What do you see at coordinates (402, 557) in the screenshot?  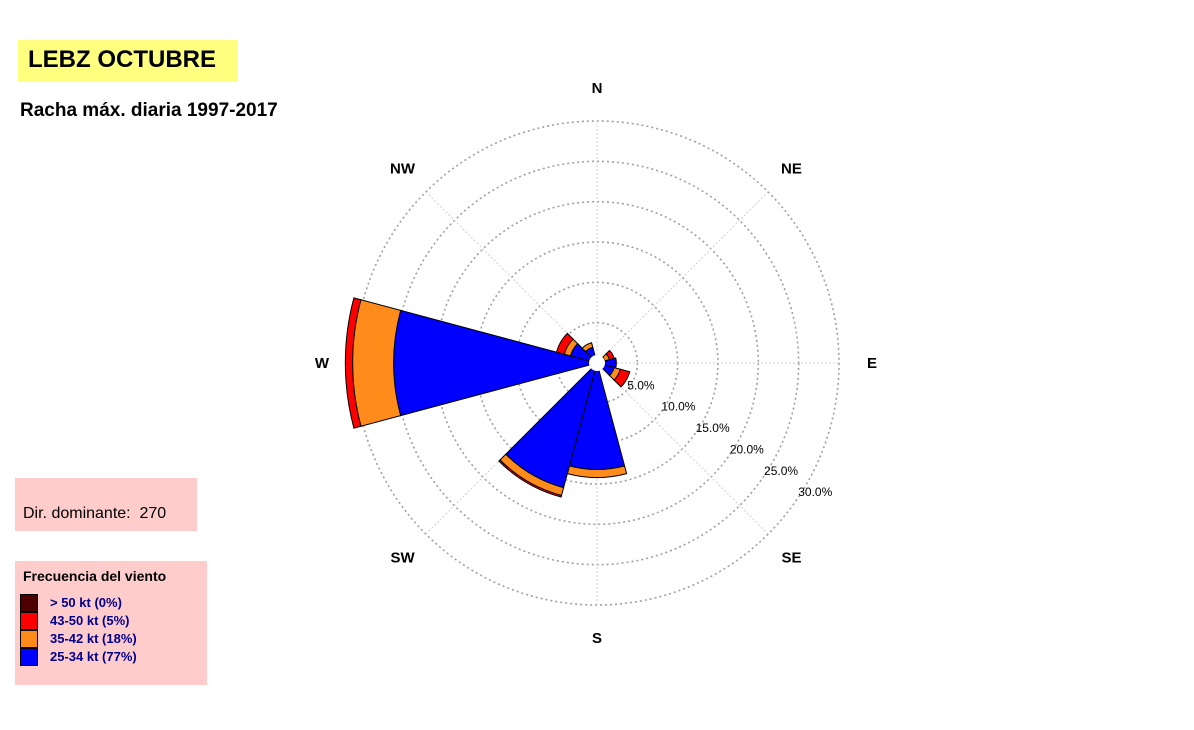 I see `direction-label-sw: SW` at bounding box center [402, 557].